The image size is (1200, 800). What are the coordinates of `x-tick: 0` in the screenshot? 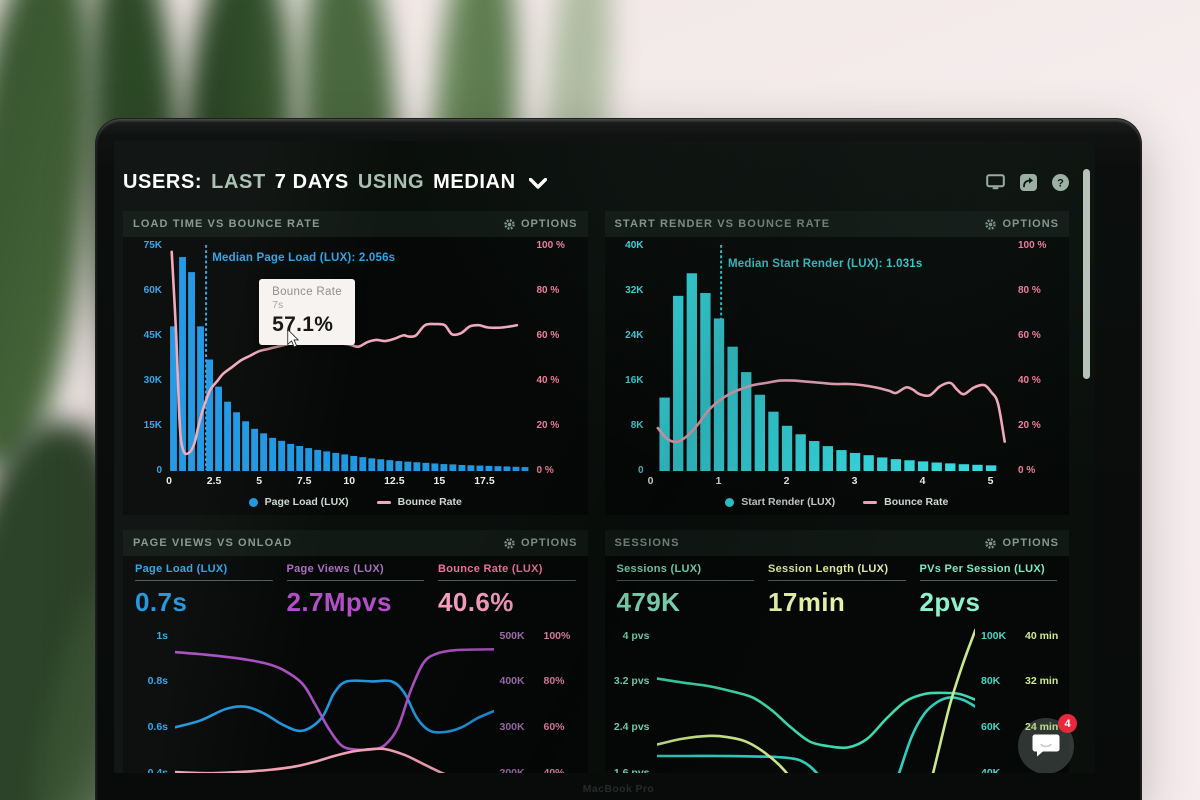 It's located at (169, 481).